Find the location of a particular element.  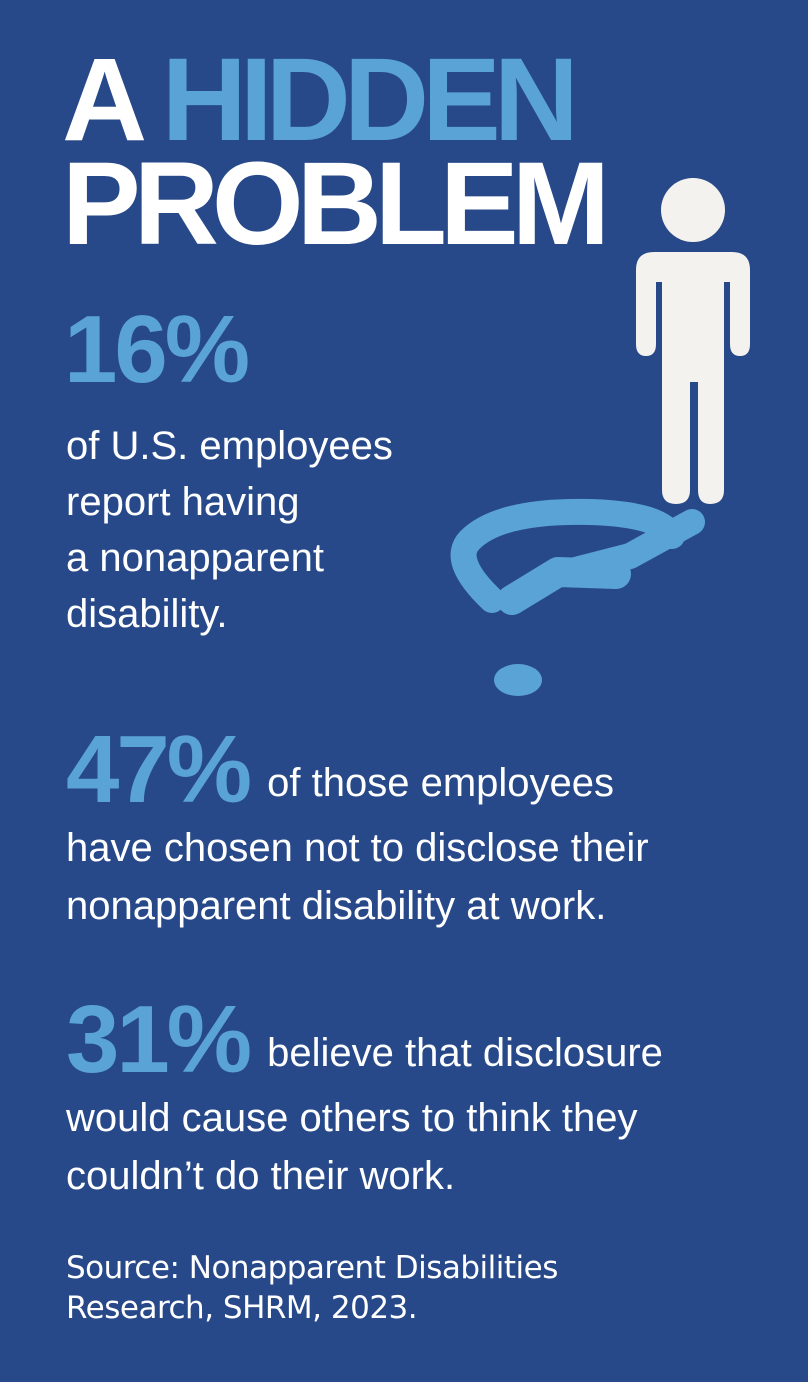

stat-1-value: 16% is located at coordinates (157, 349).